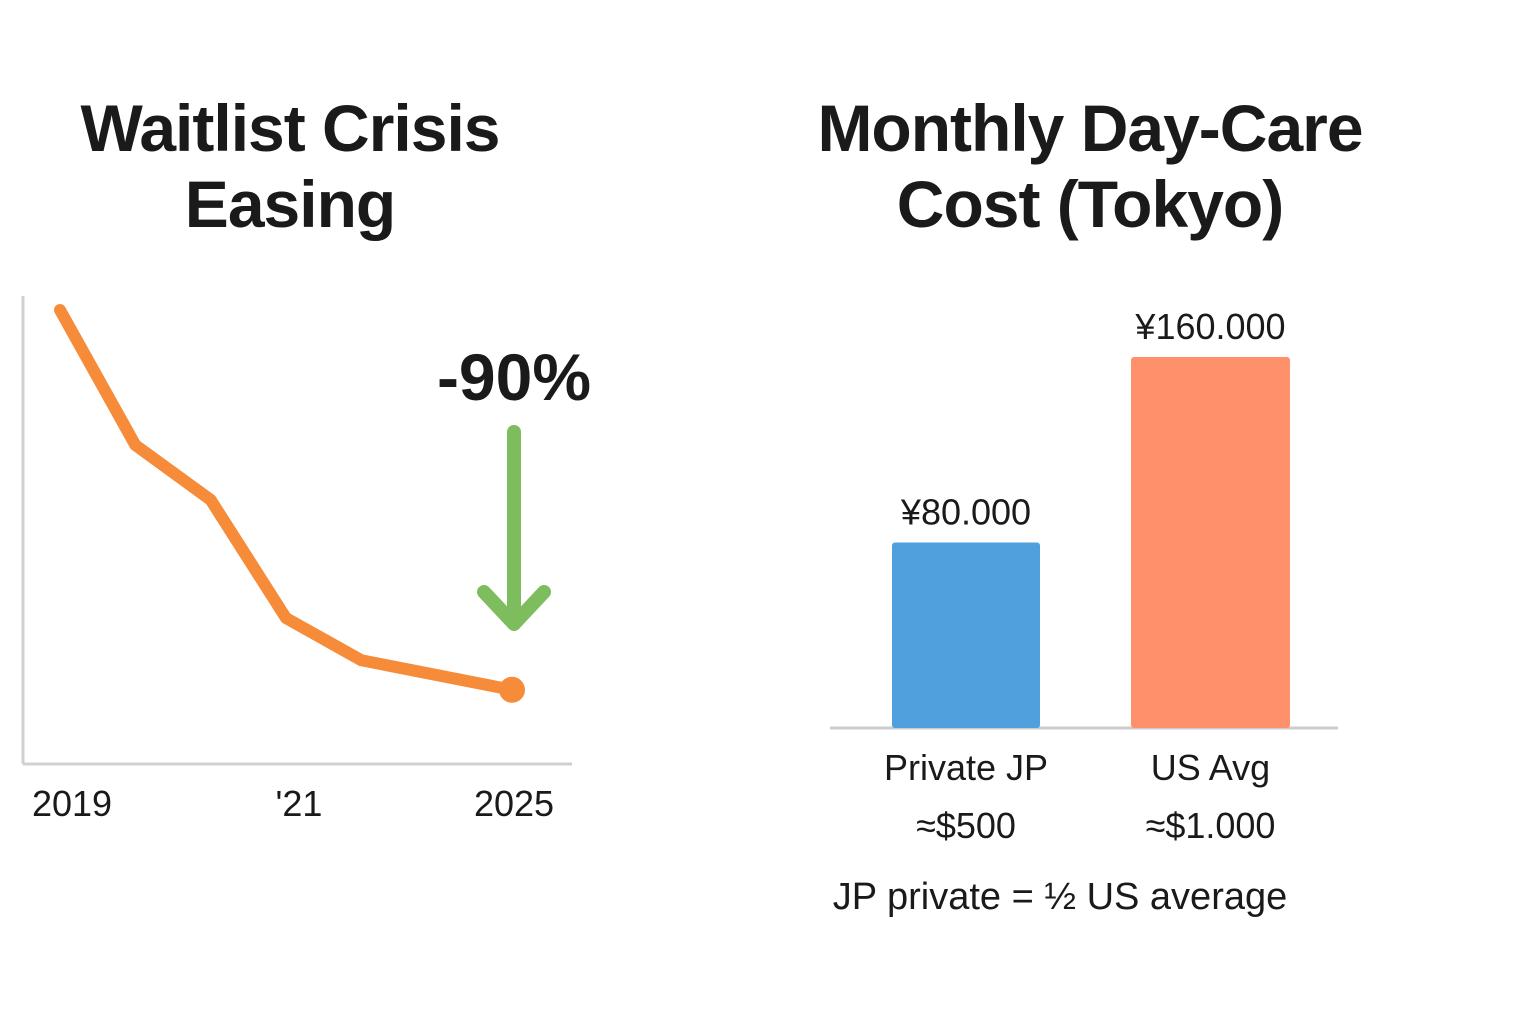 The width and height of the screenshot is (1536, 1024). Describe the element at coordinates (512, 689) in the screenshot. I see `waitlist-endpoint` at that location.